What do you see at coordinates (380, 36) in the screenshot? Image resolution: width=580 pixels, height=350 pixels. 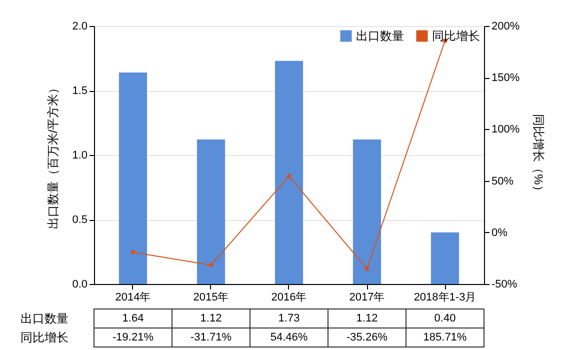 I see `legend-label: 出口数量` at bounding box center [380, 36].